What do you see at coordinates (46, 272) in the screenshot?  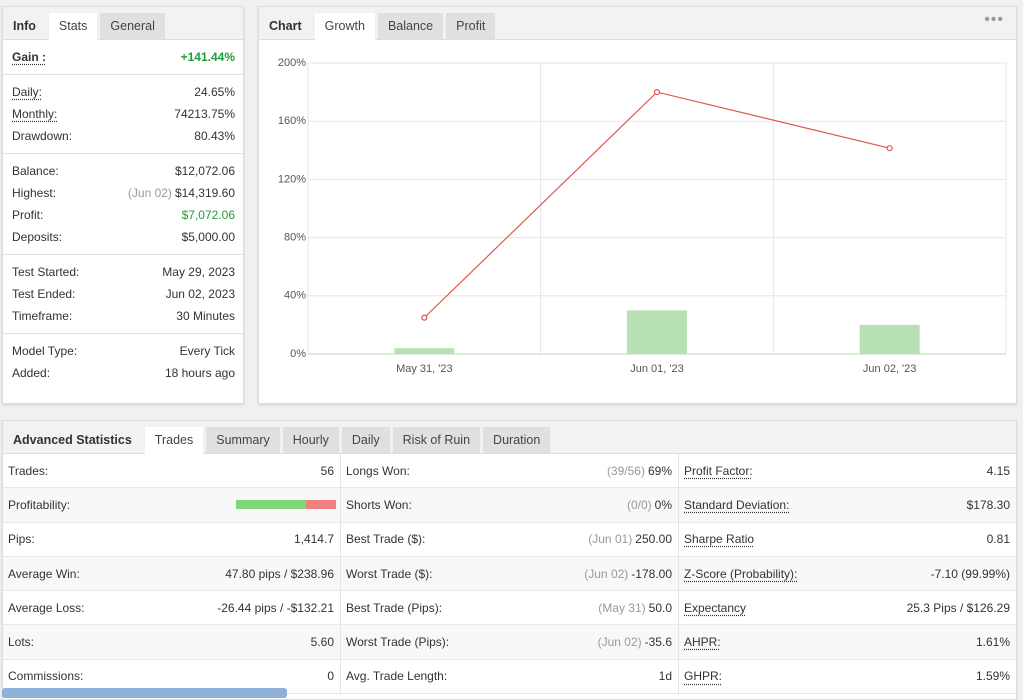 I see `stats-label-text: Test Started:` at bounding box center [46, 272].